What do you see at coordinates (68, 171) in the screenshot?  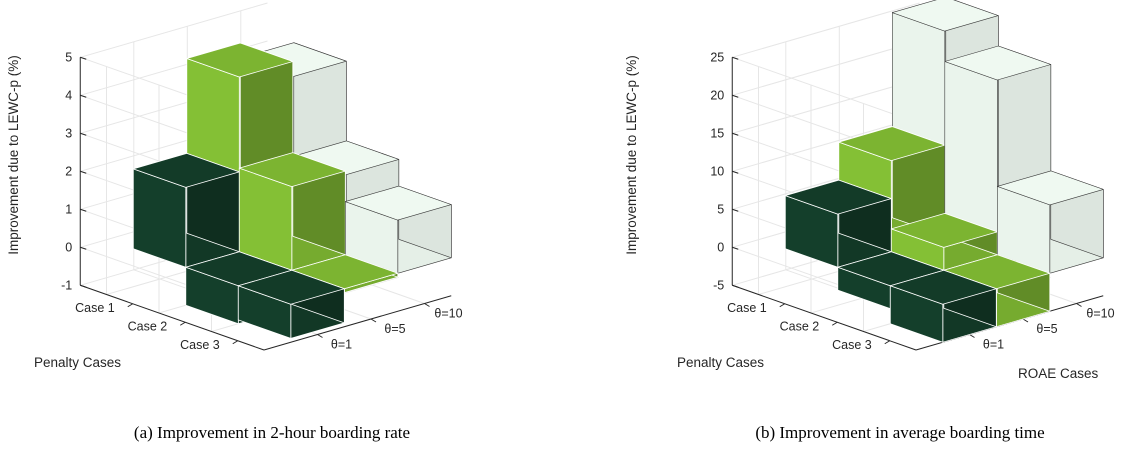 I see `z-tick-label: 2` at bounding box center [68, 171].